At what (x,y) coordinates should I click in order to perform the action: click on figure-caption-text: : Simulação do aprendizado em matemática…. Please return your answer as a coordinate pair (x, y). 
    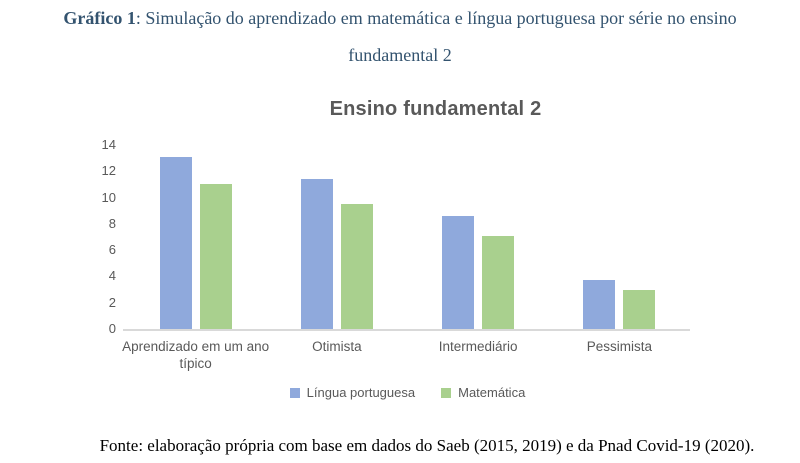
    Looking at the image, I should click on (436, 18).